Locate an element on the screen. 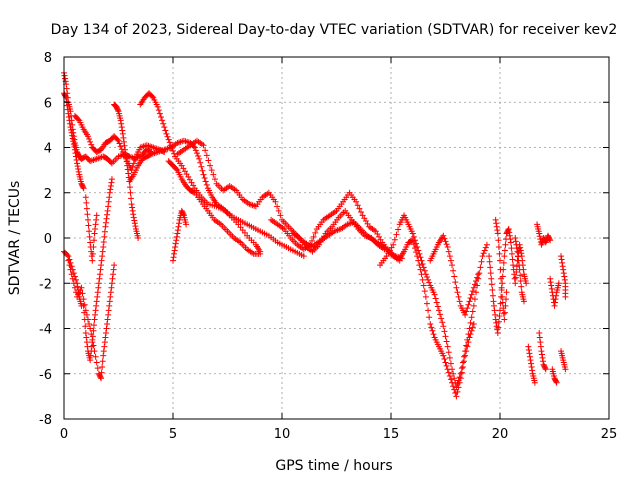 Image resolution: width=640 pixels, height=480 pixels. y-tick-label: 6 is located at coordinates (48, 103).